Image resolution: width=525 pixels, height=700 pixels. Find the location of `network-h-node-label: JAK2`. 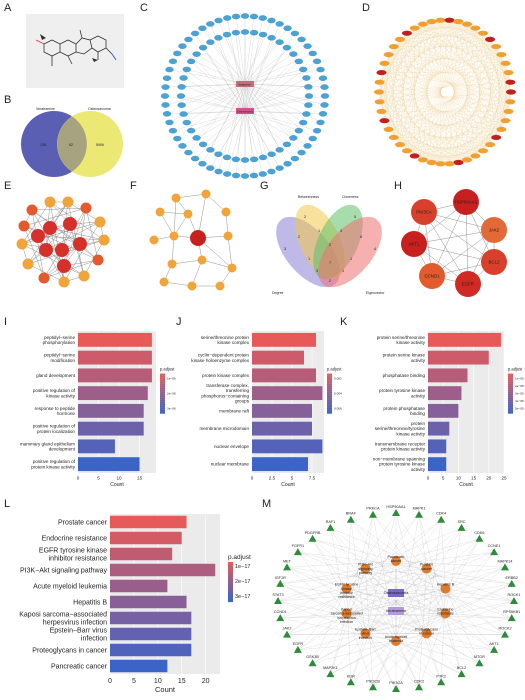

network-h-node-label: JAK2 is located at coordinates (494, 230).